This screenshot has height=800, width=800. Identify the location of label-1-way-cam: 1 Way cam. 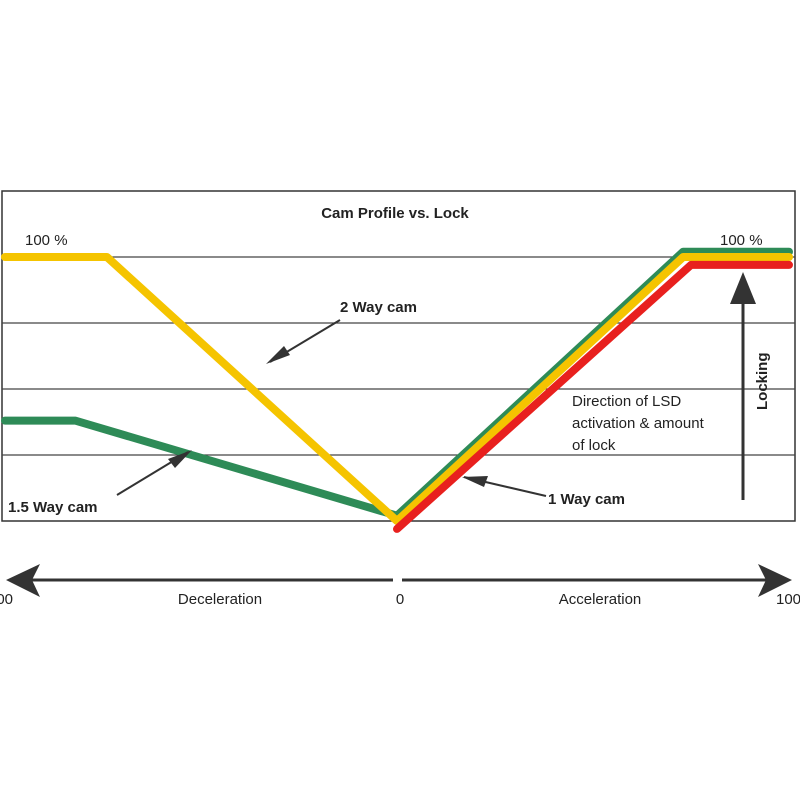
(586, 499).